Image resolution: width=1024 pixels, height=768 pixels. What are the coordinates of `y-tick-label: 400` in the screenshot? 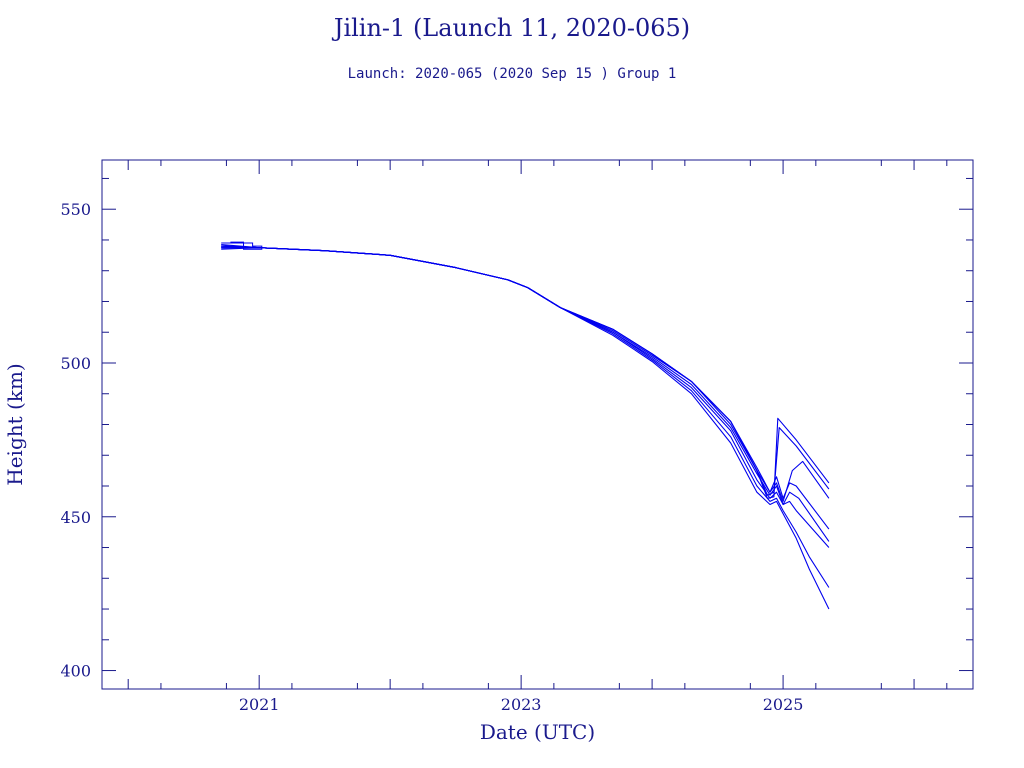 It's located at (75, 671).